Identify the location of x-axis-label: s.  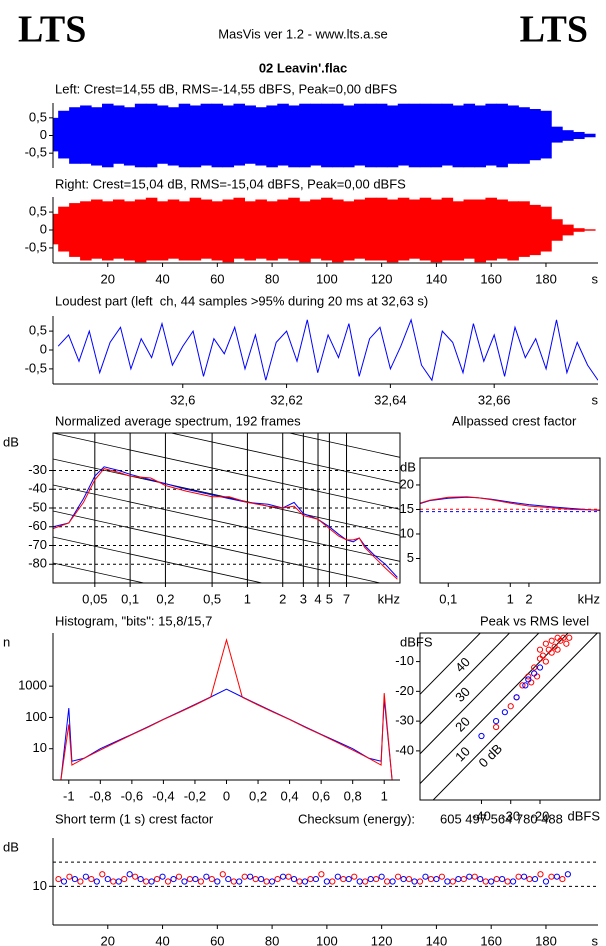
(595, 939).